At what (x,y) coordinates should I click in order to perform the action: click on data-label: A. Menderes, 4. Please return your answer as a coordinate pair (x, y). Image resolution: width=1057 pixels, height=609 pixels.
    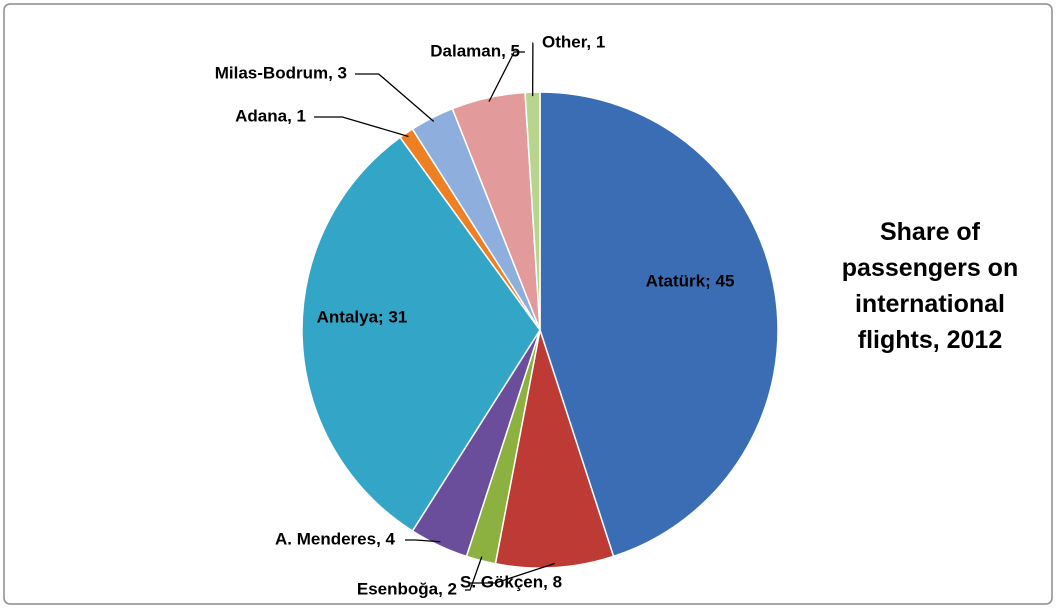
    Looking at the image, I should click on (335, 538).